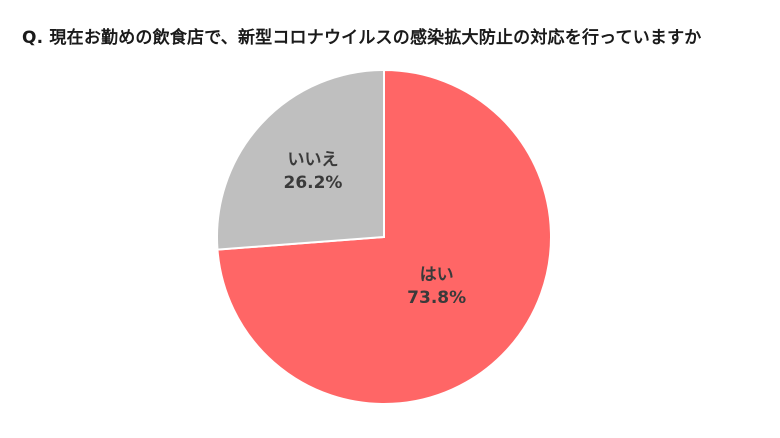  Describe the element at coordinates (312, 160) in the screenshot. I see `slice-label-no: いいえ` at that location.